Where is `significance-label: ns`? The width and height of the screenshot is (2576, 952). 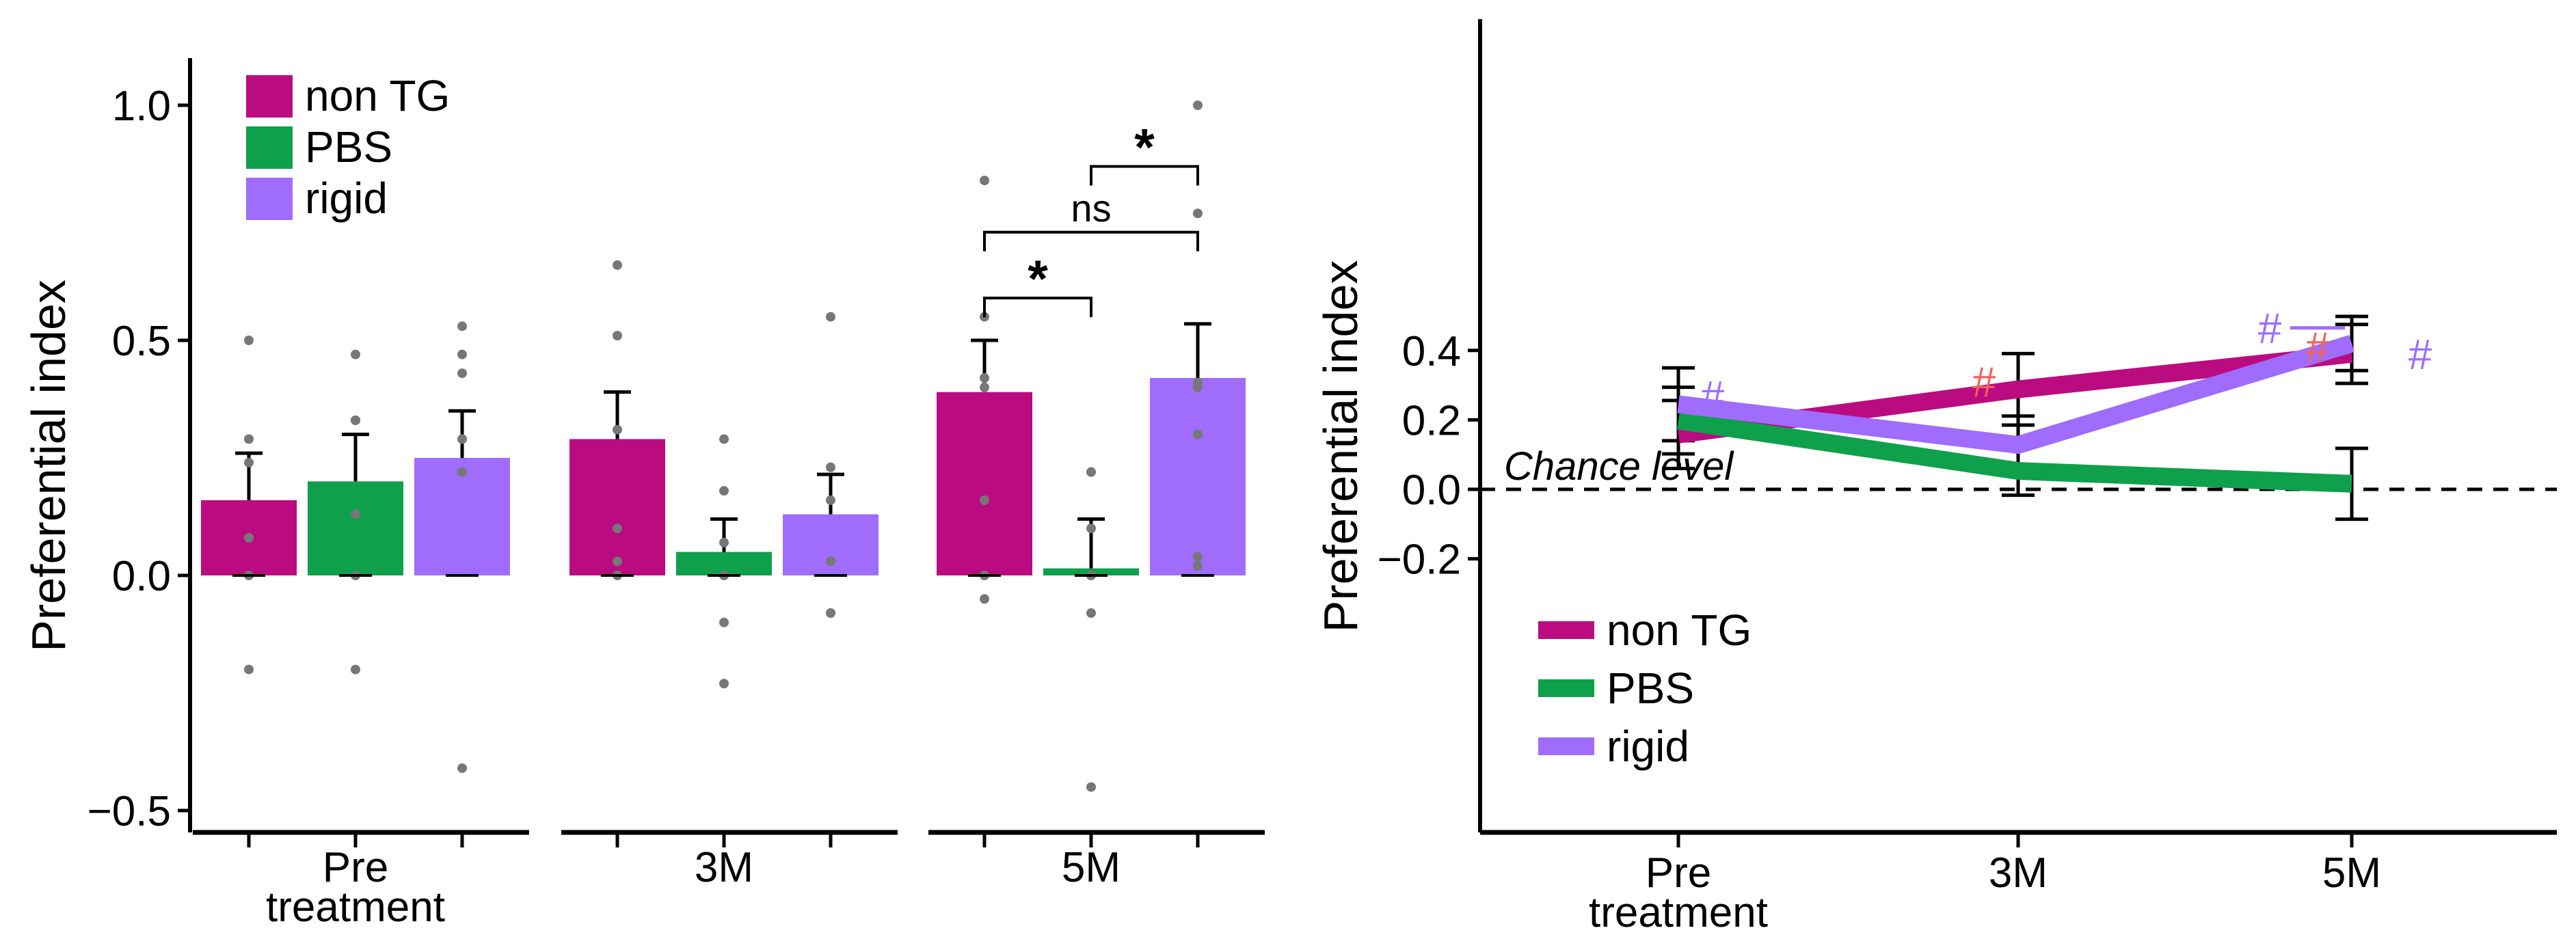 significance-label: ns is located at coordinates (1091, 208).